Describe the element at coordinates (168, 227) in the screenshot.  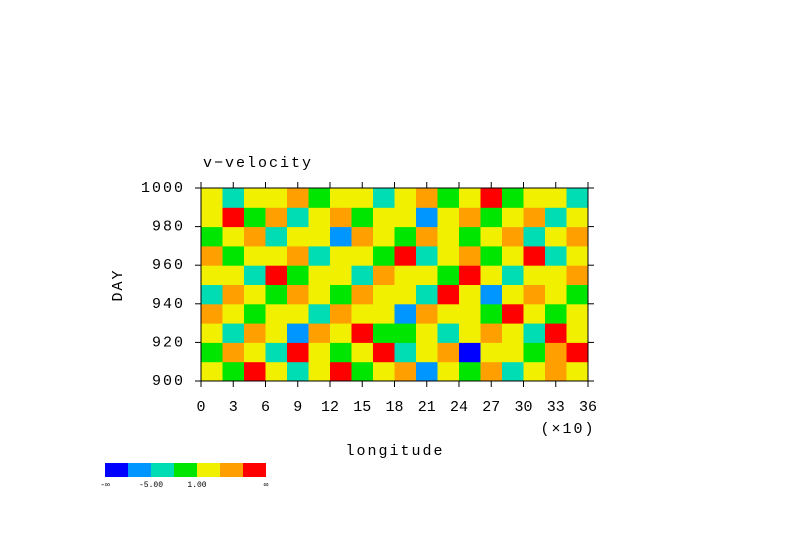
I see `y-tick-label: 980` at that location.